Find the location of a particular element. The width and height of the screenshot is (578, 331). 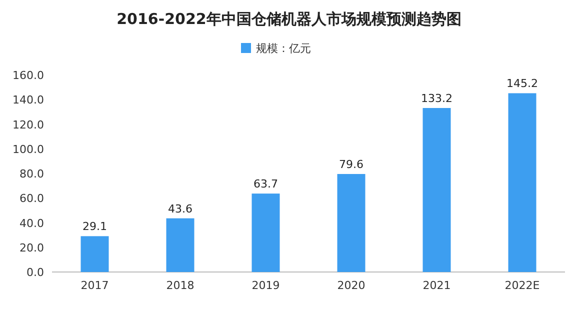

x-tick-label: 2021 is located at coordinates (436, 285).